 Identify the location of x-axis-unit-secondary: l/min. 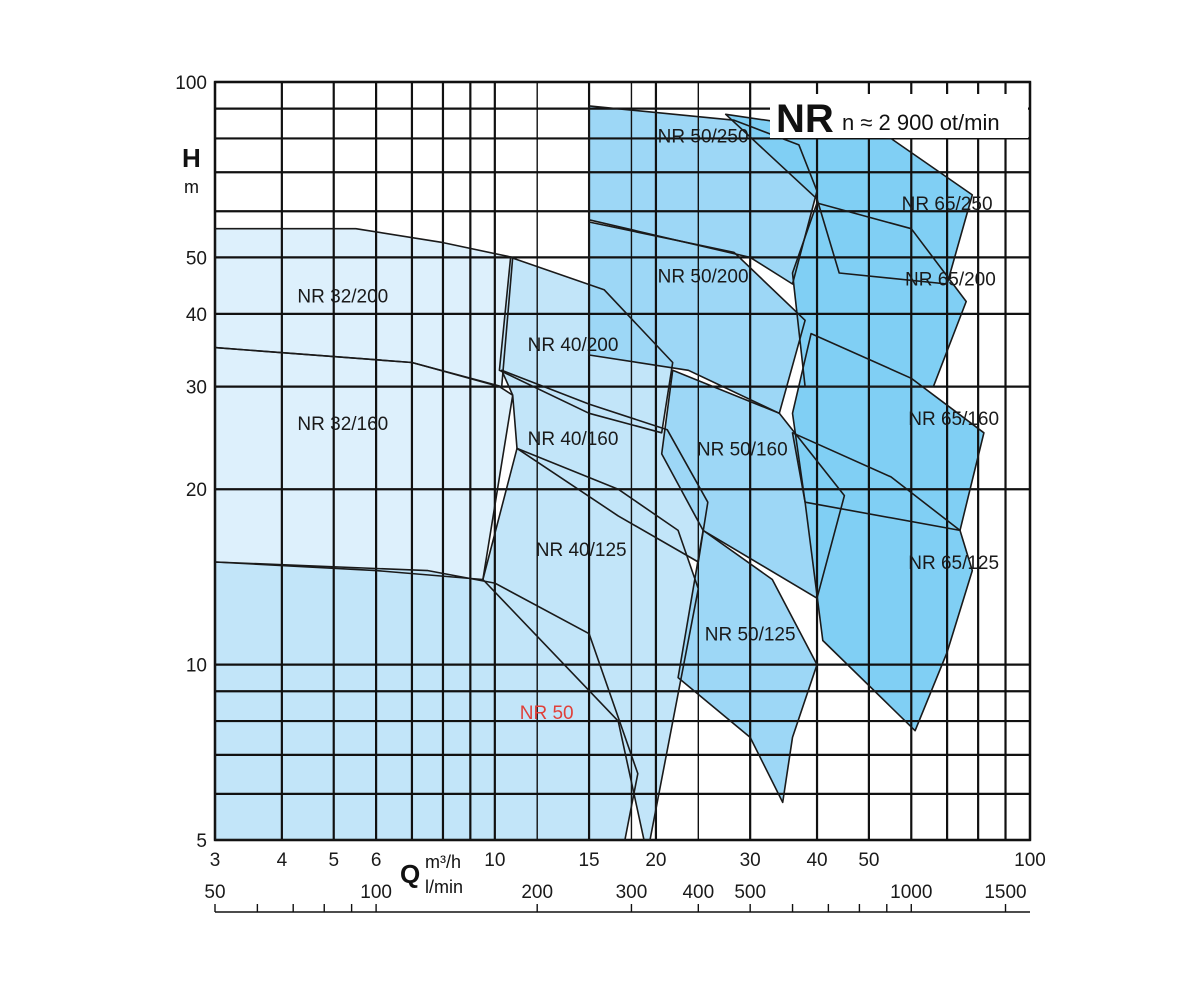
(444, 887).